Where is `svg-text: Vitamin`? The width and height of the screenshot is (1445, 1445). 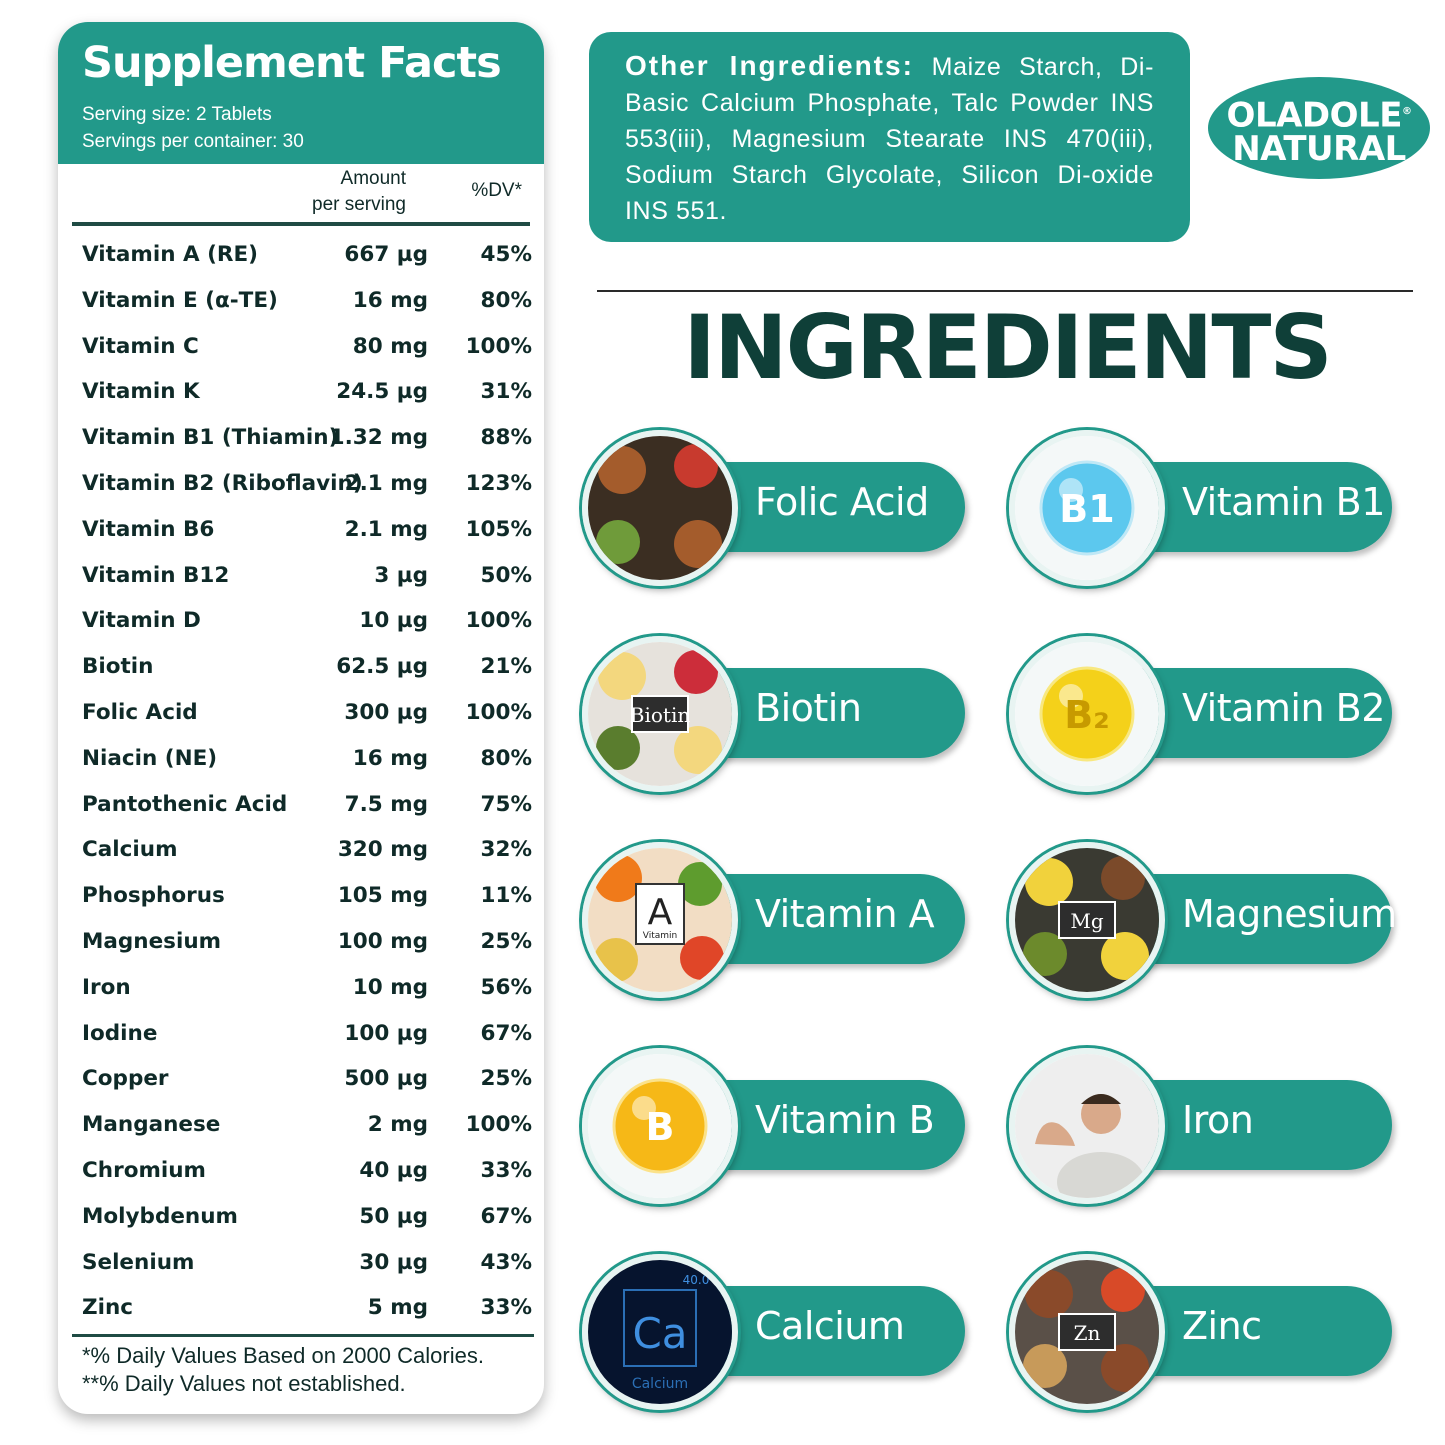 svg-text: Vitamin is located at coordinates (660, 936).